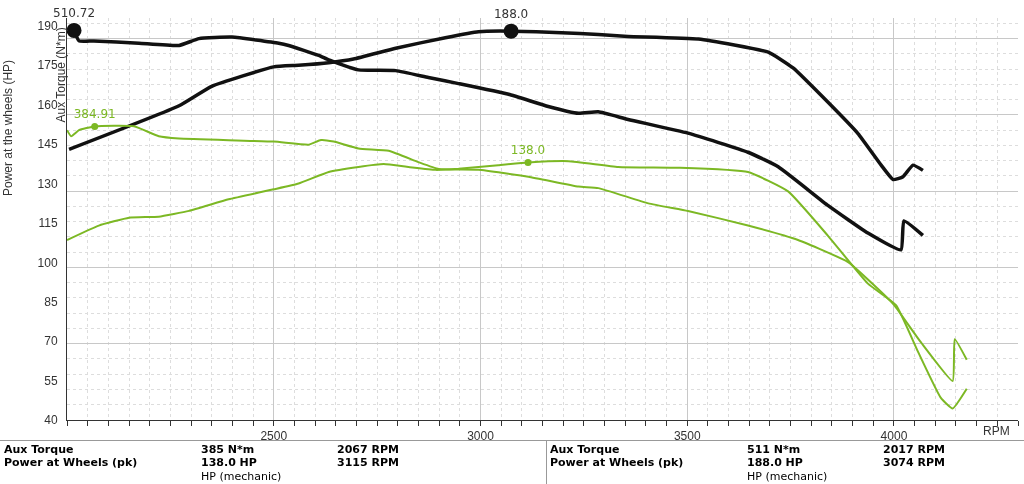 This screenshot has width=1024, height=484. I want to click on y-tick-label: 40, so click(51, 420).